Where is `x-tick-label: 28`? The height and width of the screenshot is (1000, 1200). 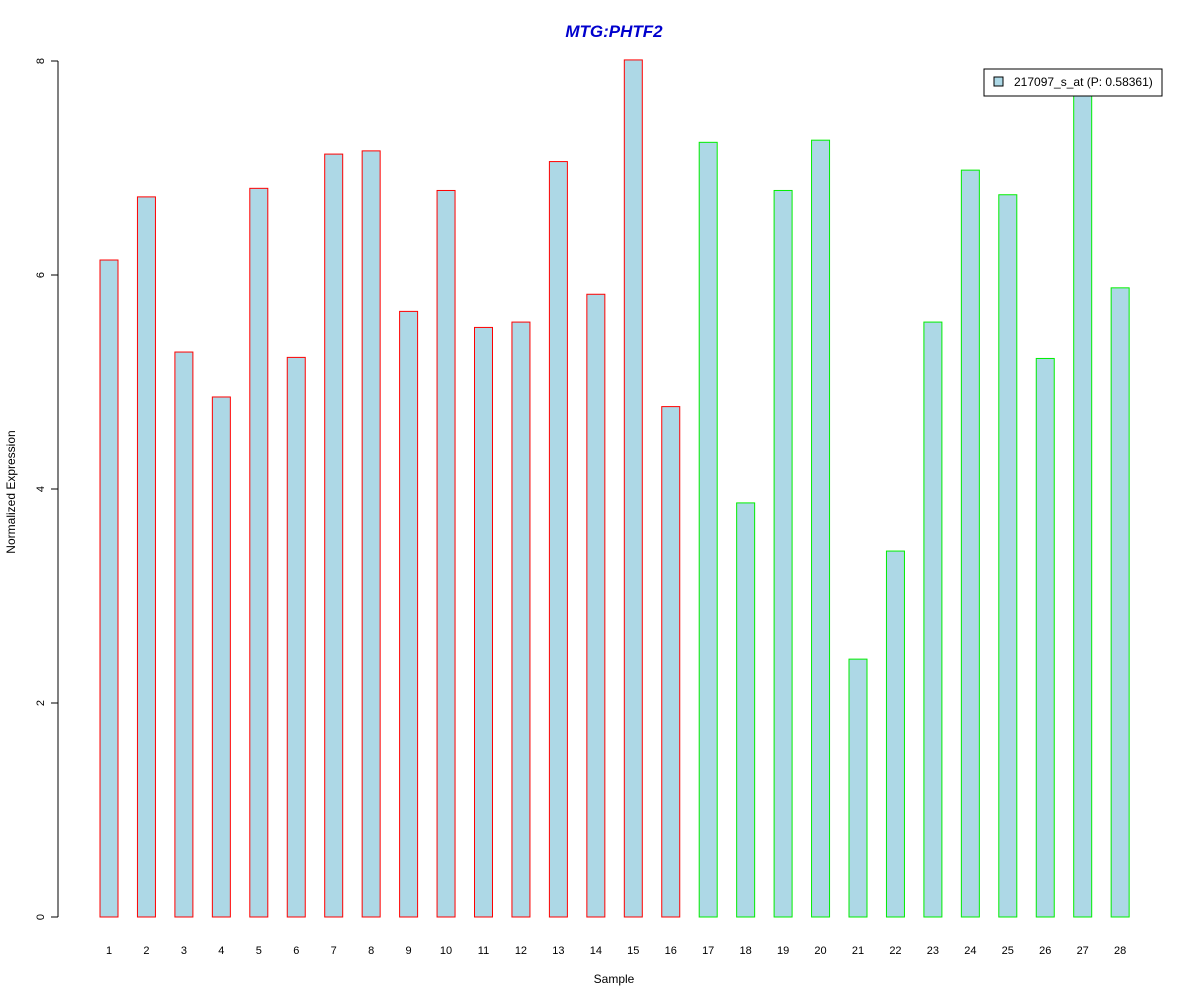
x-tick-label: 28 is located at coordinates (1120, 951).